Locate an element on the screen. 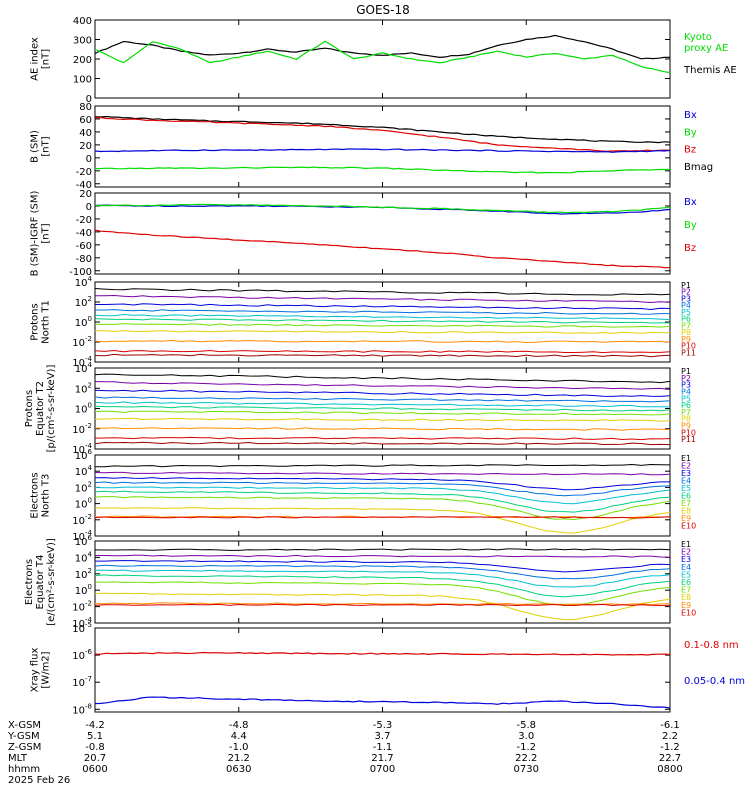  orbit-row-value: 3.0 is located at coordinates (526, 736).